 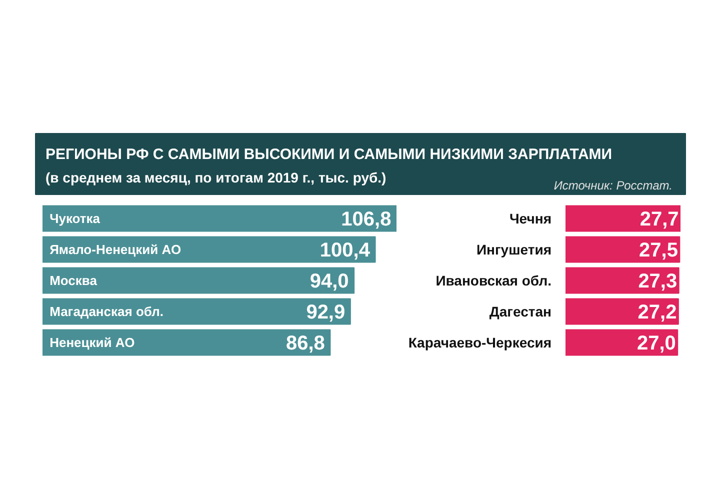 What do you see at coordinates (326, 312) in the screenshot?
I see `data-label: 92,9` at bounding box center [326, 312].